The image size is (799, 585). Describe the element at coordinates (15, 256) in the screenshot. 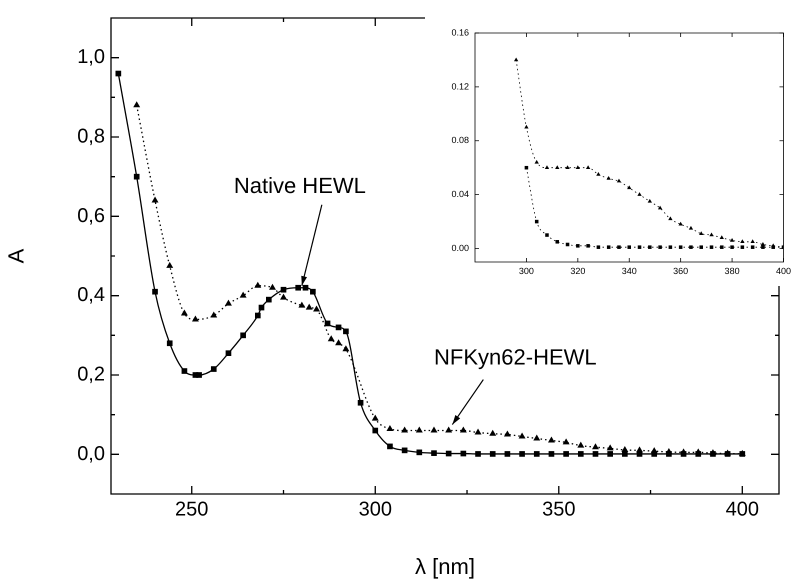

I see `y-axis-title: A` at that location.